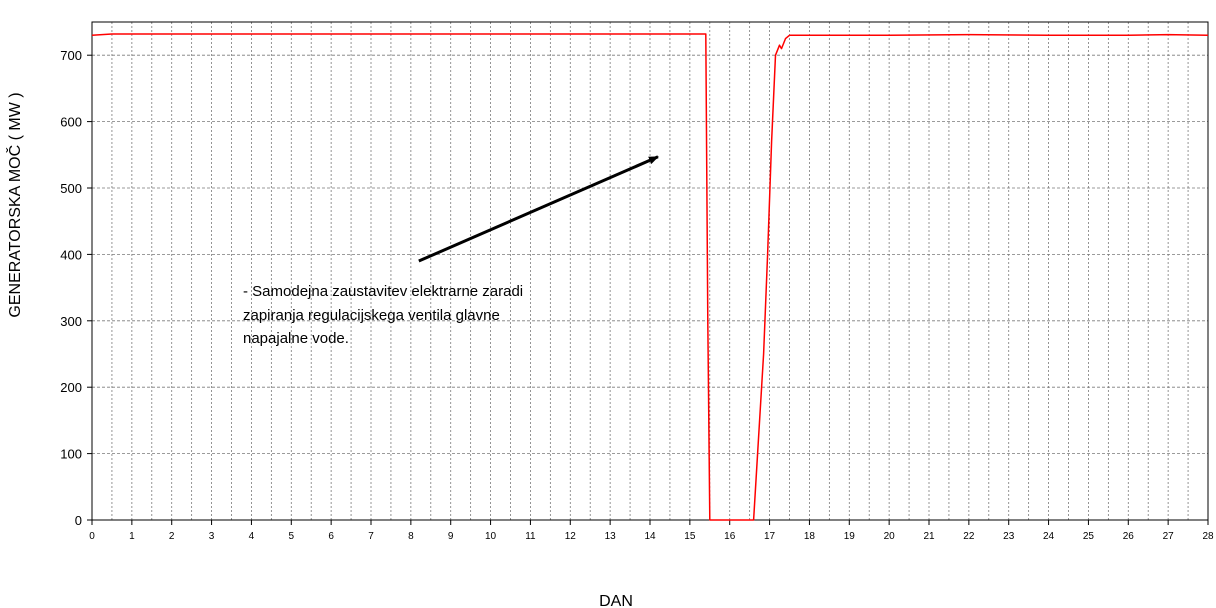  Describe the element at coordinates (1009, 536) in the screenshot. I see `x-tick-label: 23` at that location.